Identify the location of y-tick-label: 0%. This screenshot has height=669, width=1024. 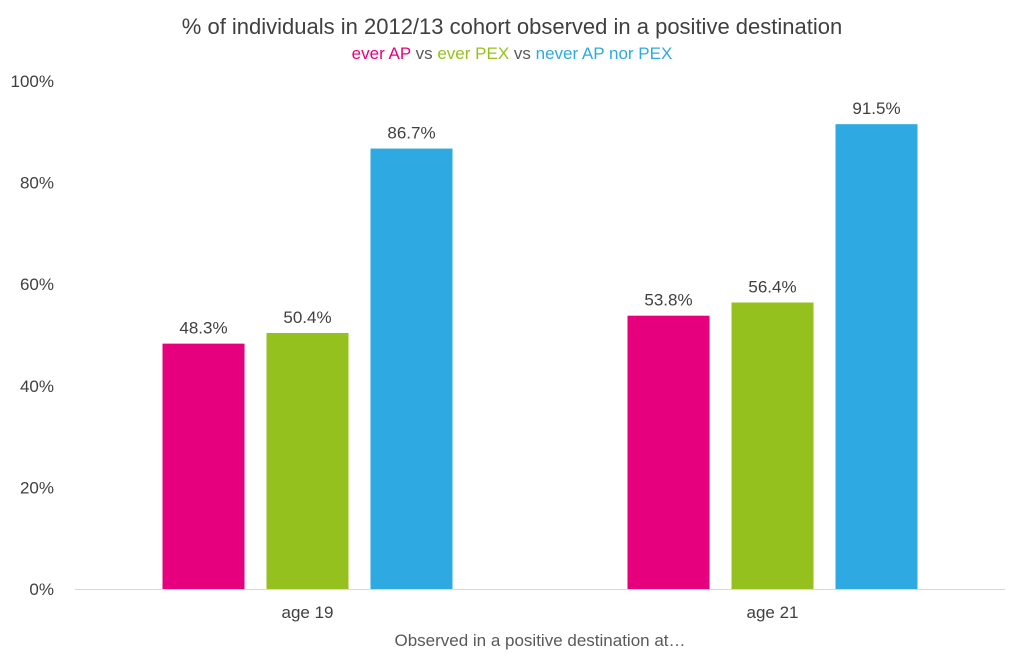
(41, 589).